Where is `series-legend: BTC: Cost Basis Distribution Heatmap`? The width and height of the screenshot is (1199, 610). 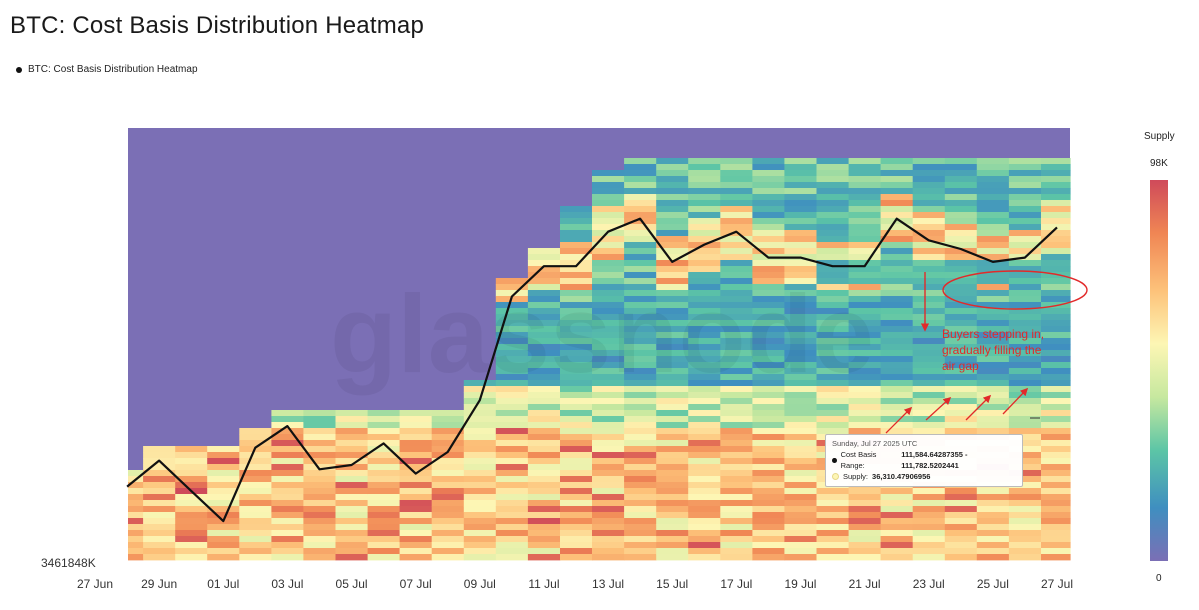
series-legend: BTC: Cost Basis Distribution Heatmap is located at coordinates (107, 69).